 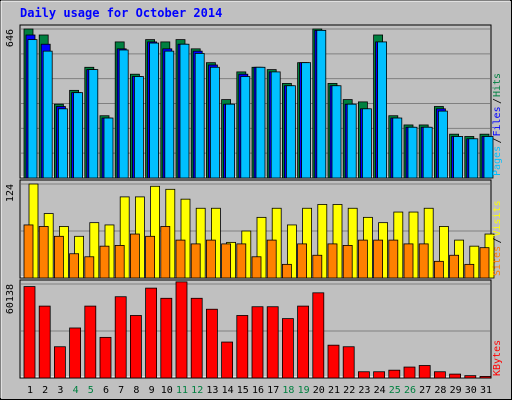 What do you see at coordinates (486, 390) in the screenshot?
I see `x-tick-label-day-31: 31` at bounding box center [486, 390].